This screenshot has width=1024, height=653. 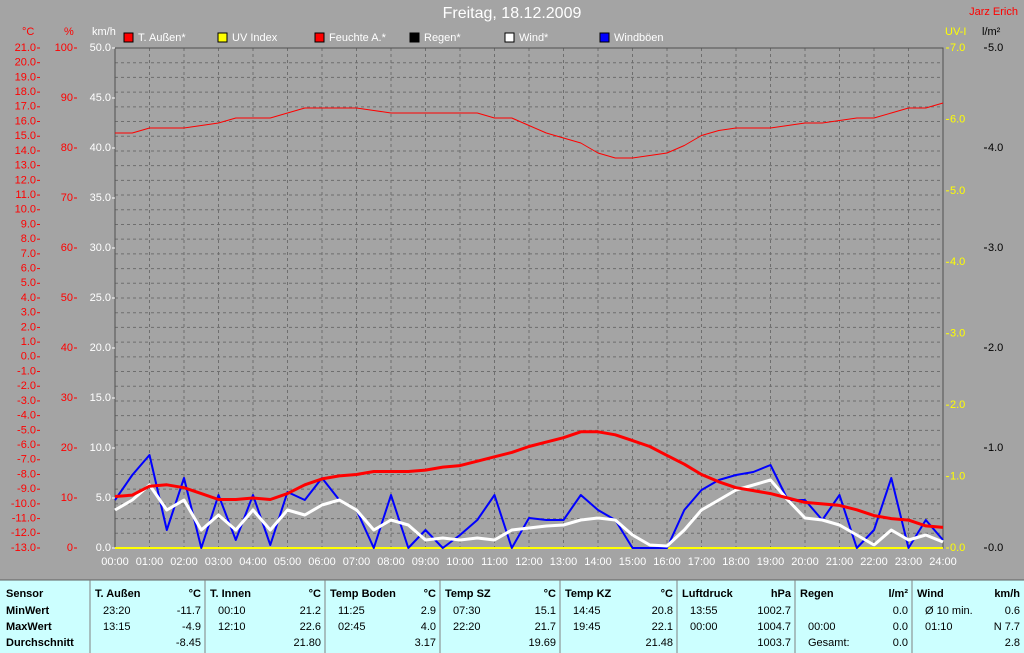 What do you see at coordinates (542, 643) in the screenshot?
I see `cell-value: 19.69` at bounding box center [542, 643].